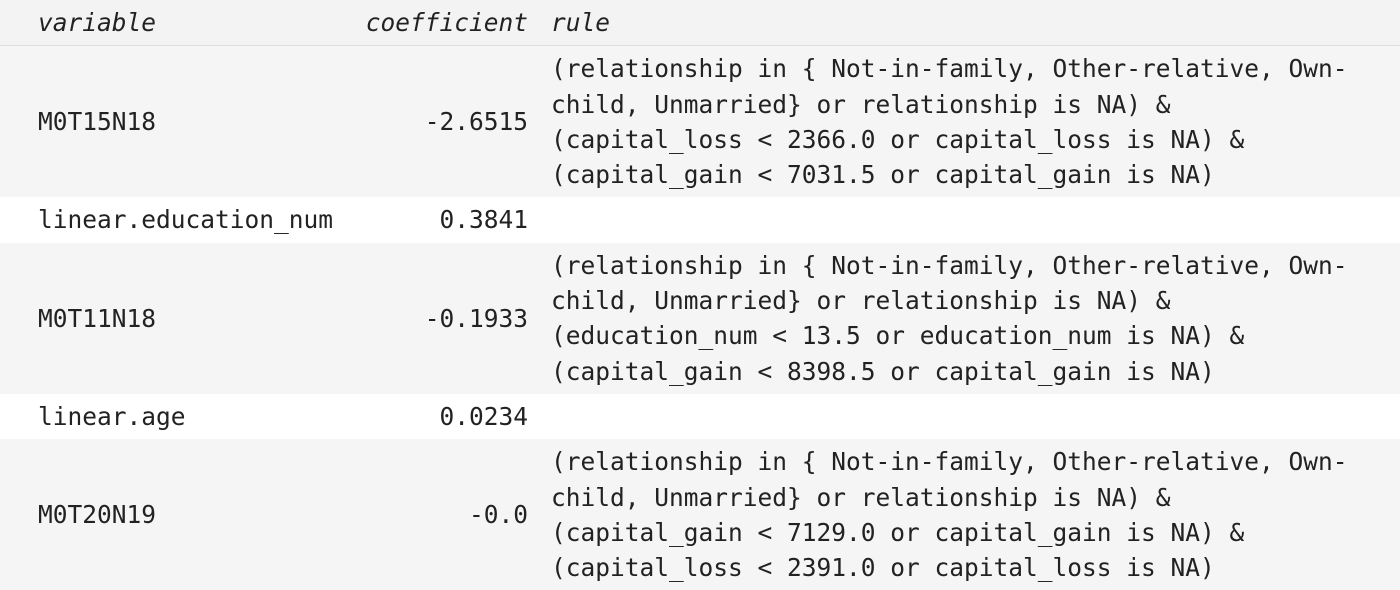  I want to click on table-row: linear.age 0.0234, so click(700, 416).